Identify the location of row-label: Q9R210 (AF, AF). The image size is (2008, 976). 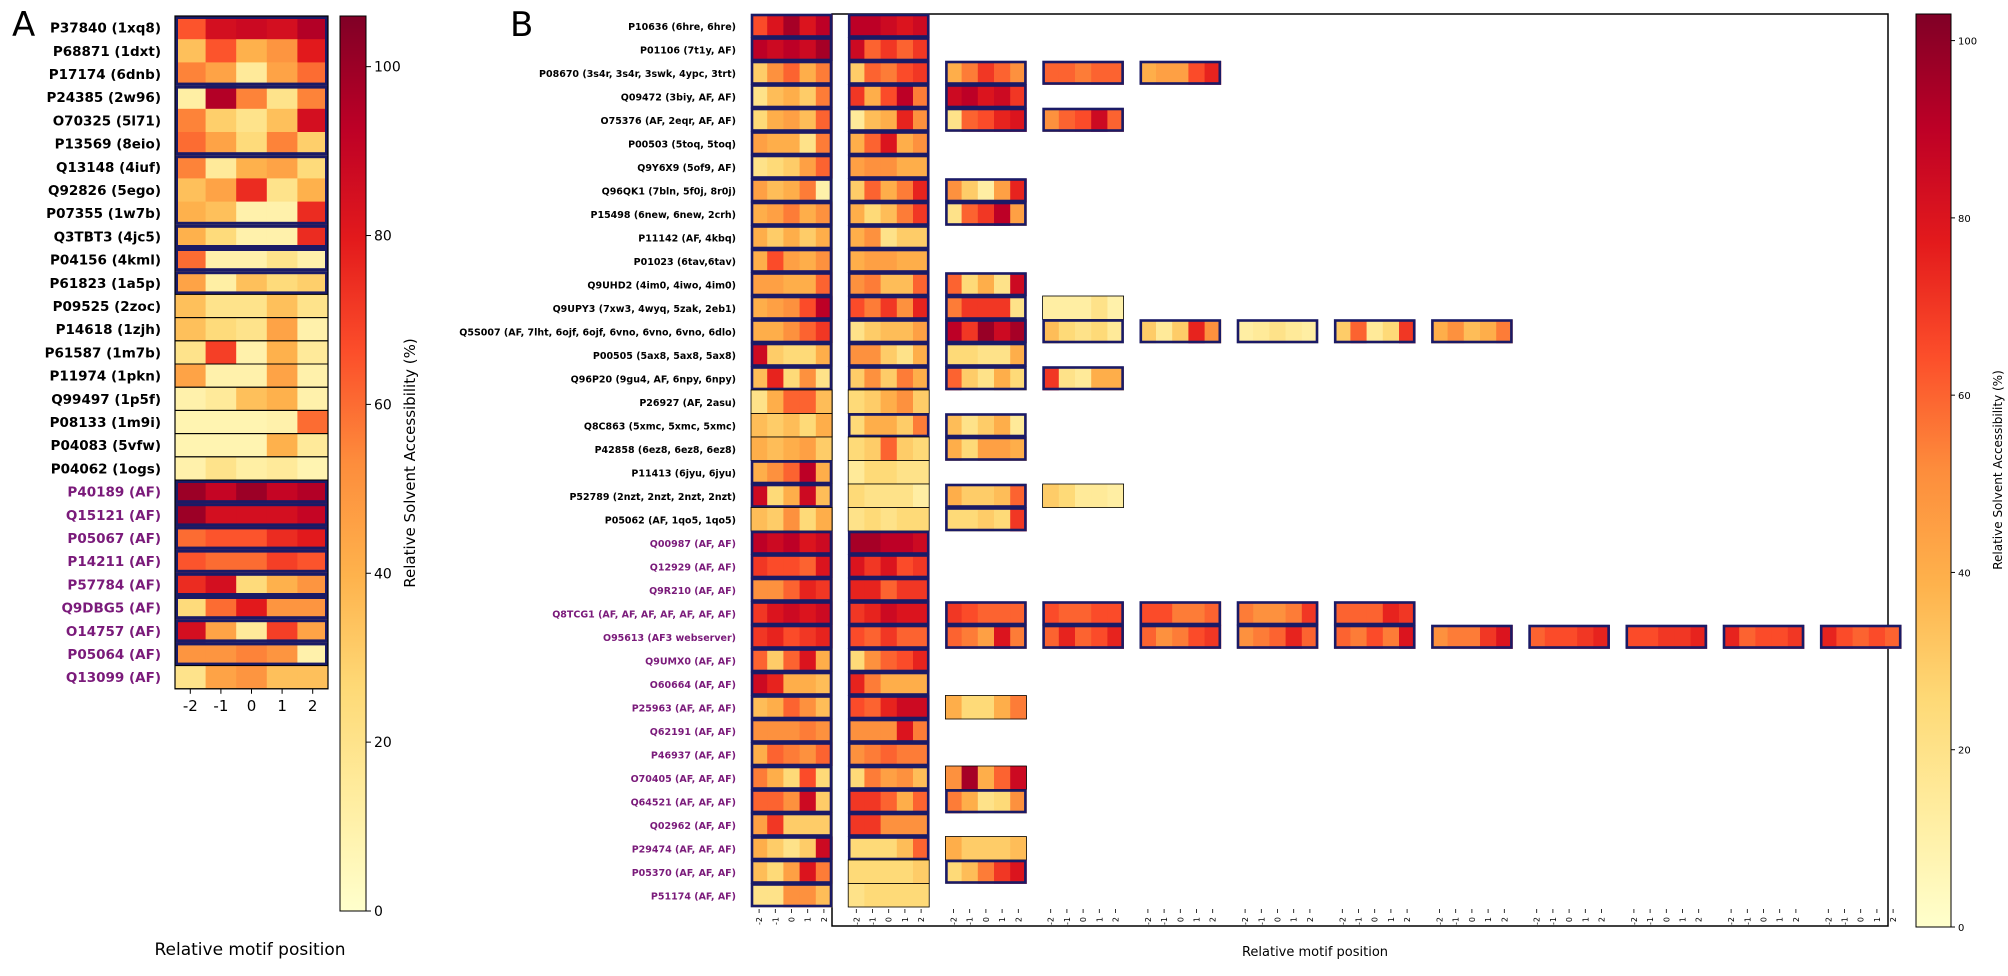
(692, 591).